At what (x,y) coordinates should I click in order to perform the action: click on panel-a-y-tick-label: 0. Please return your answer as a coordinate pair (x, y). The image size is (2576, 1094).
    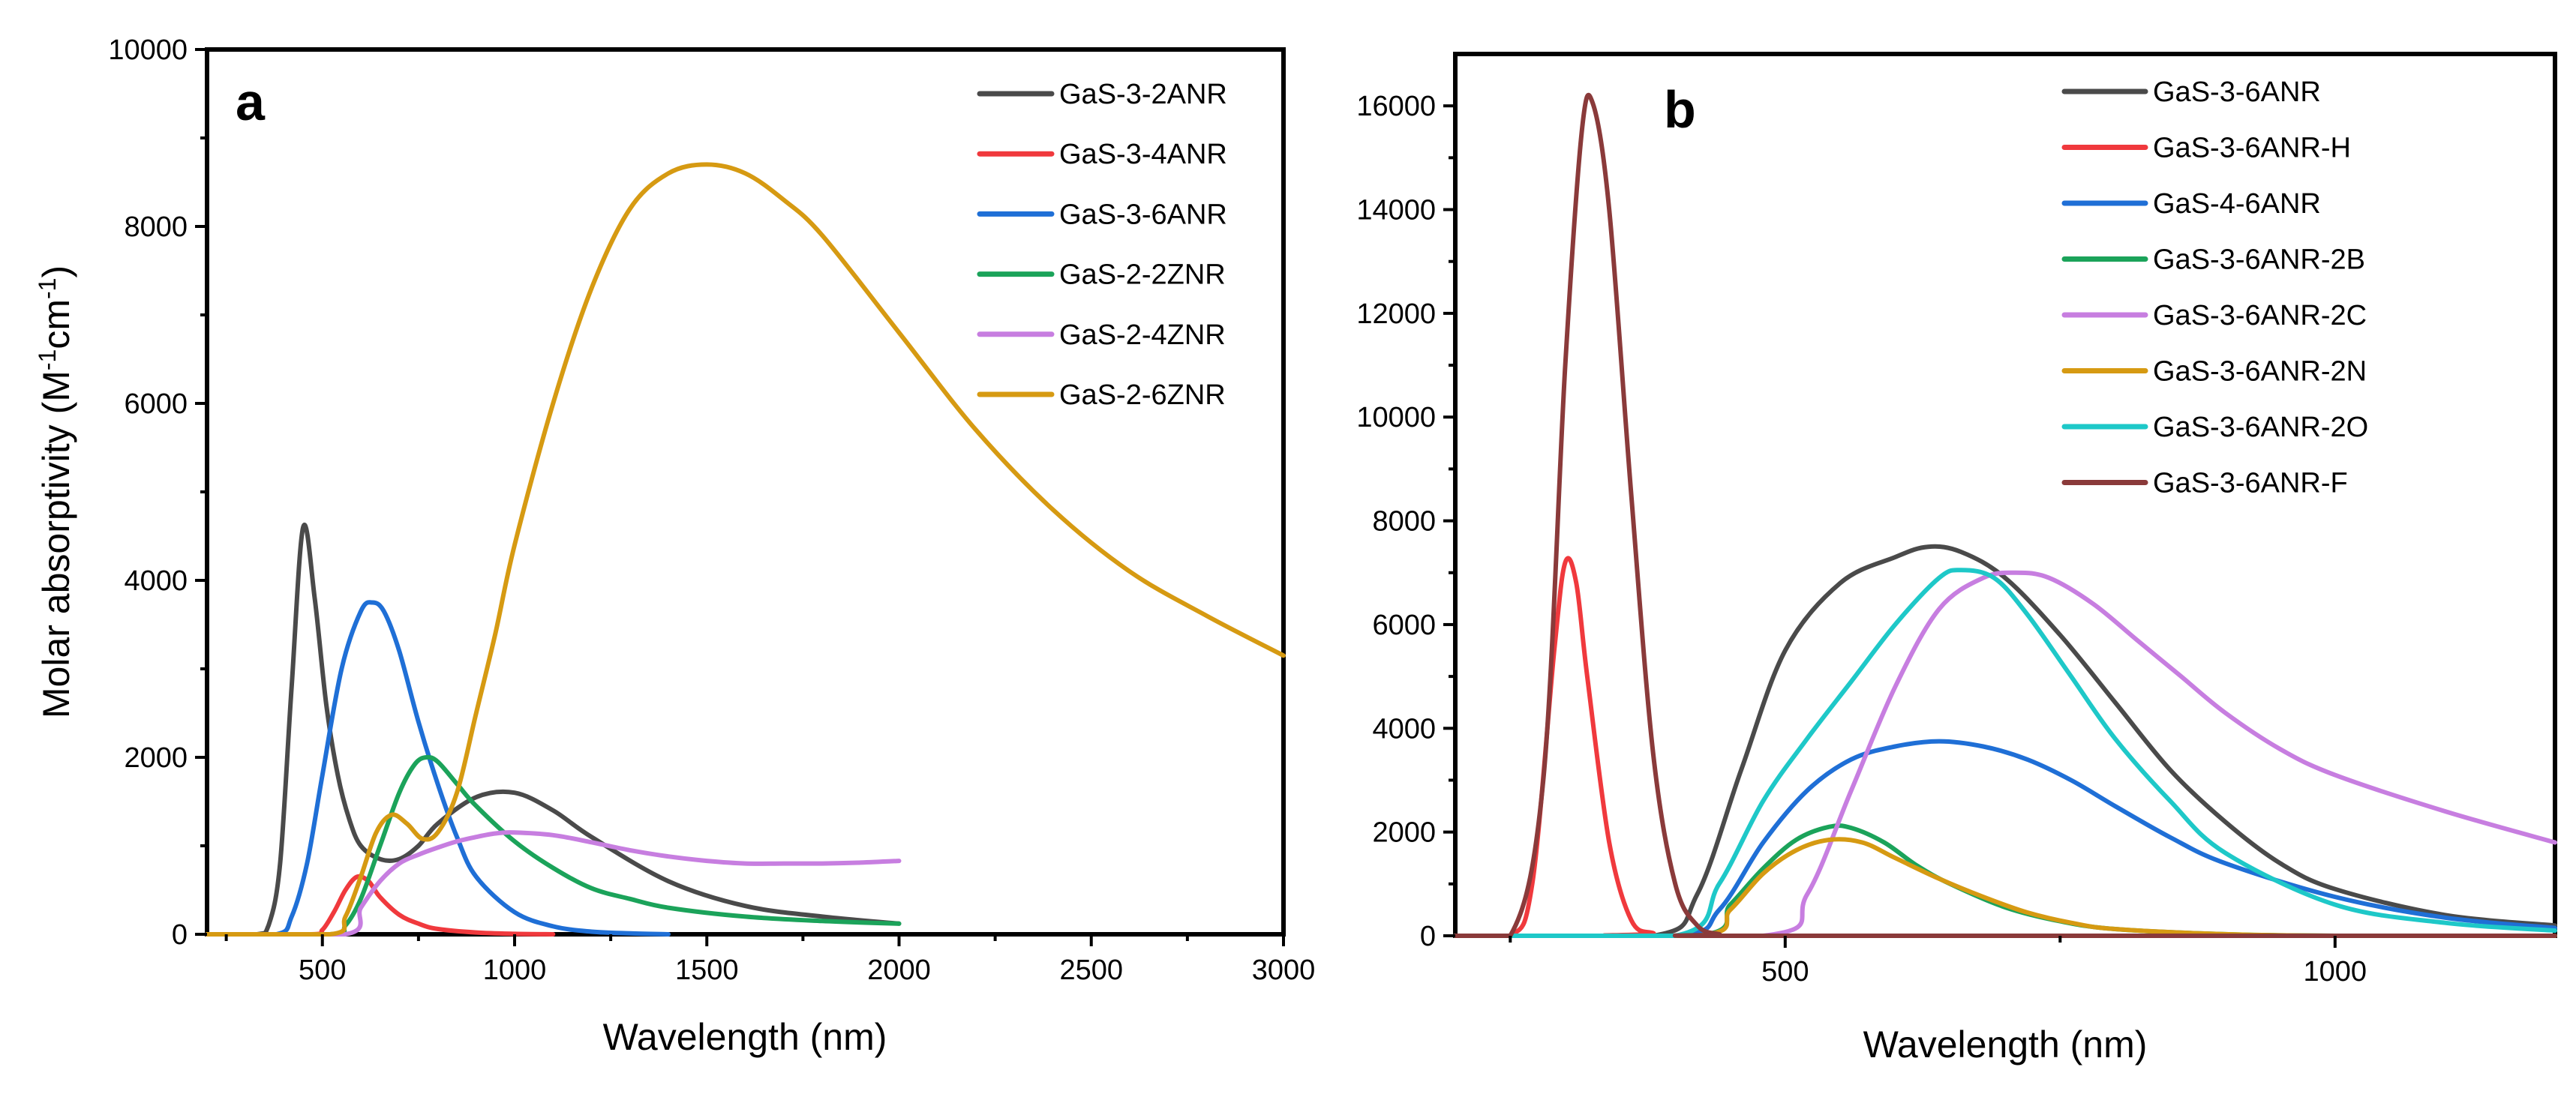
    Looking at the image, I should click on (180, 935).